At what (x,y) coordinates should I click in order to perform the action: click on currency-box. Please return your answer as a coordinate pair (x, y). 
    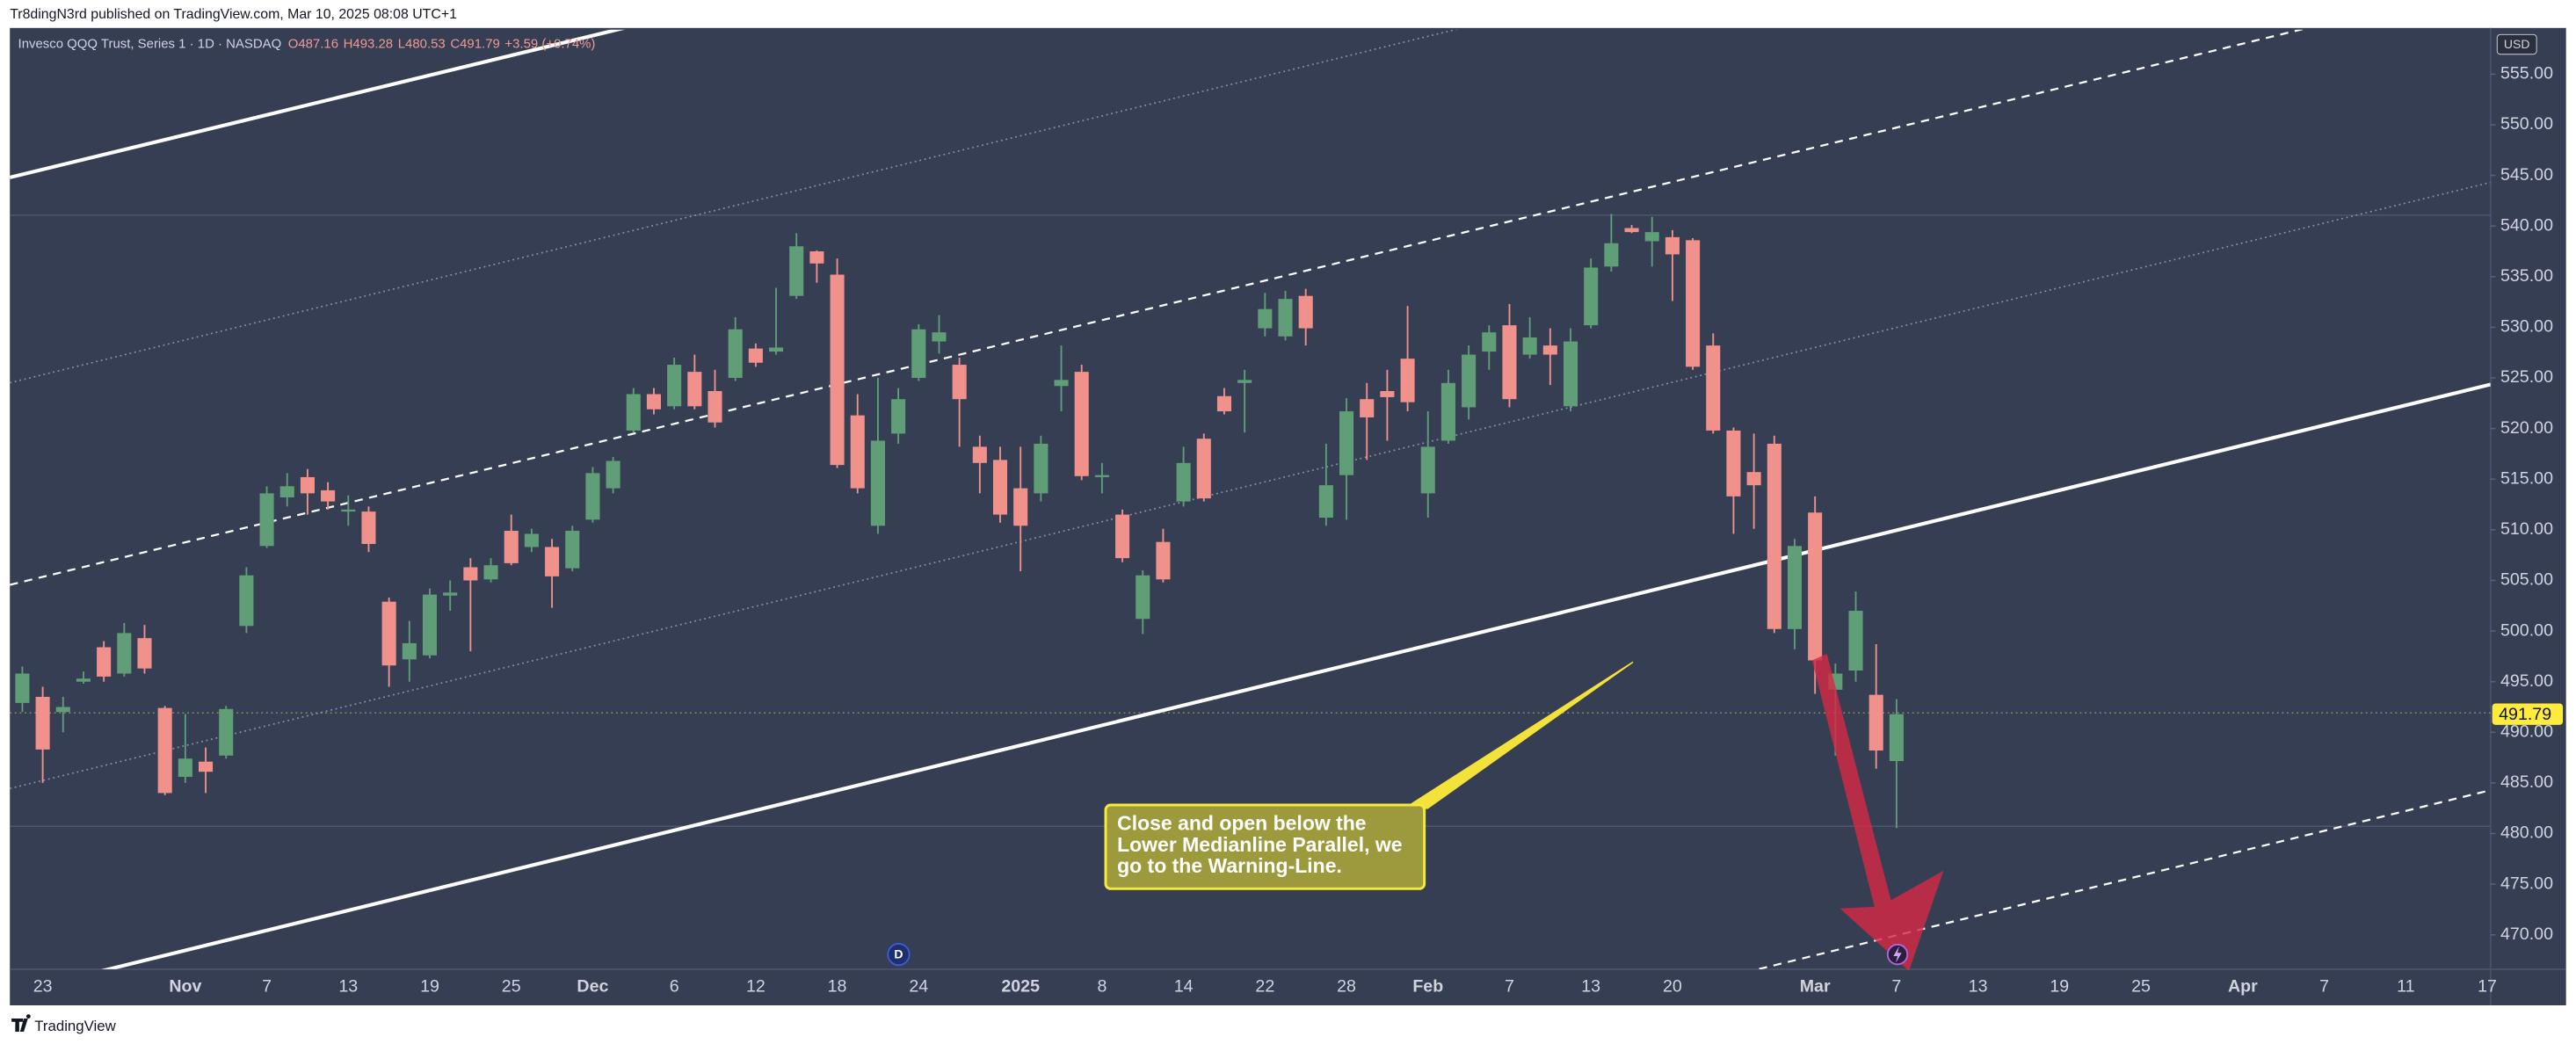
    Looking at the image, I should click on (2516, 44).